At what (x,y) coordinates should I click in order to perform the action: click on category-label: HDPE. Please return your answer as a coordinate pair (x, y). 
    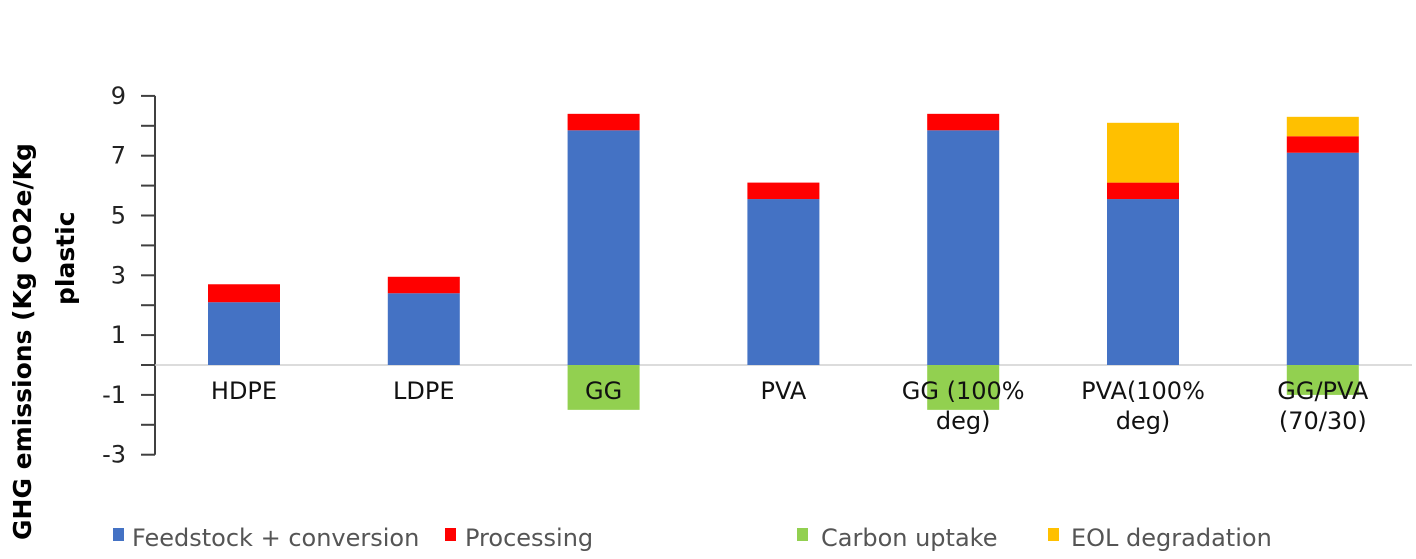
    Looking at the image, I should click on (244, 391).